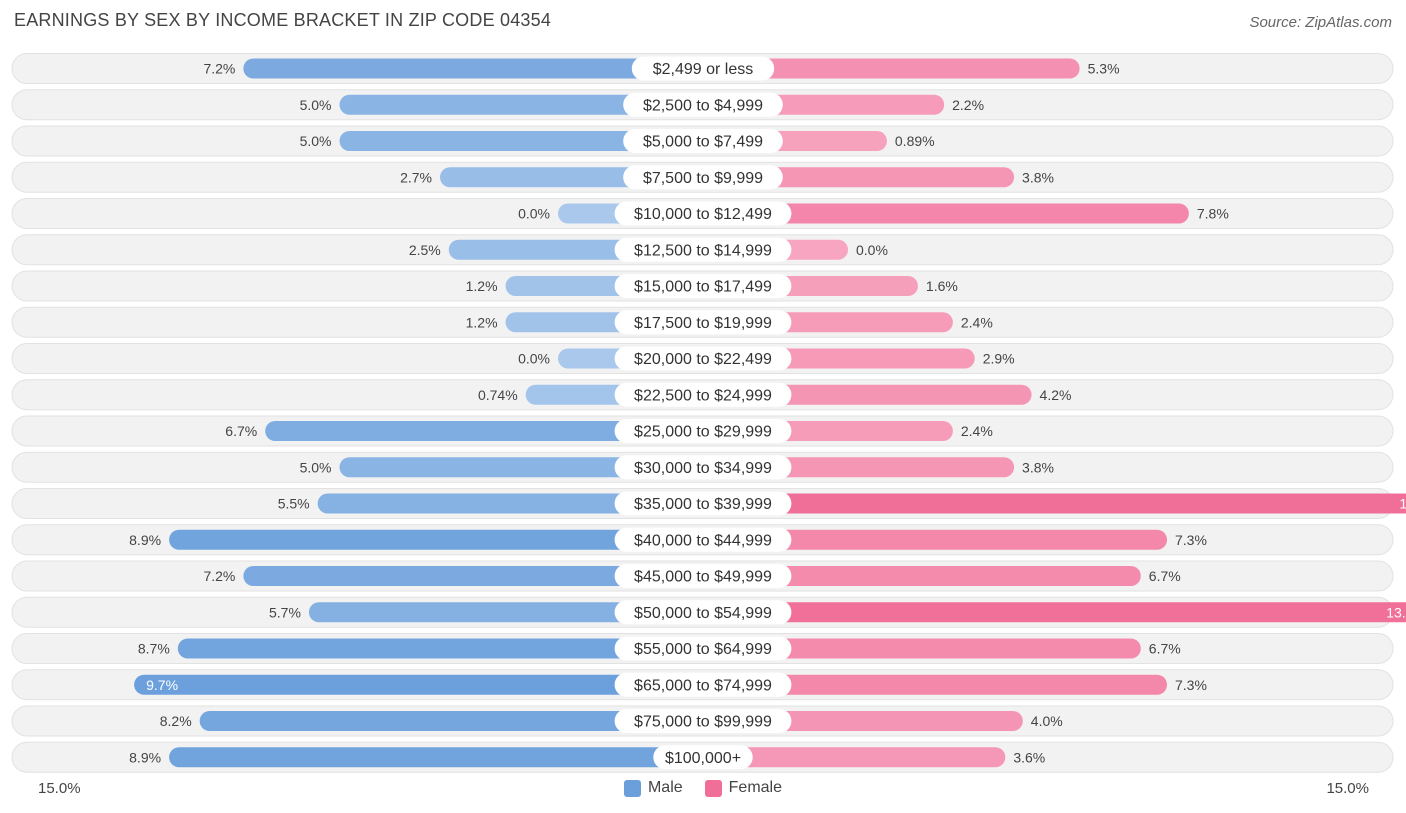  I want to click on female-value-label: 2.2%, so click(968, 105).